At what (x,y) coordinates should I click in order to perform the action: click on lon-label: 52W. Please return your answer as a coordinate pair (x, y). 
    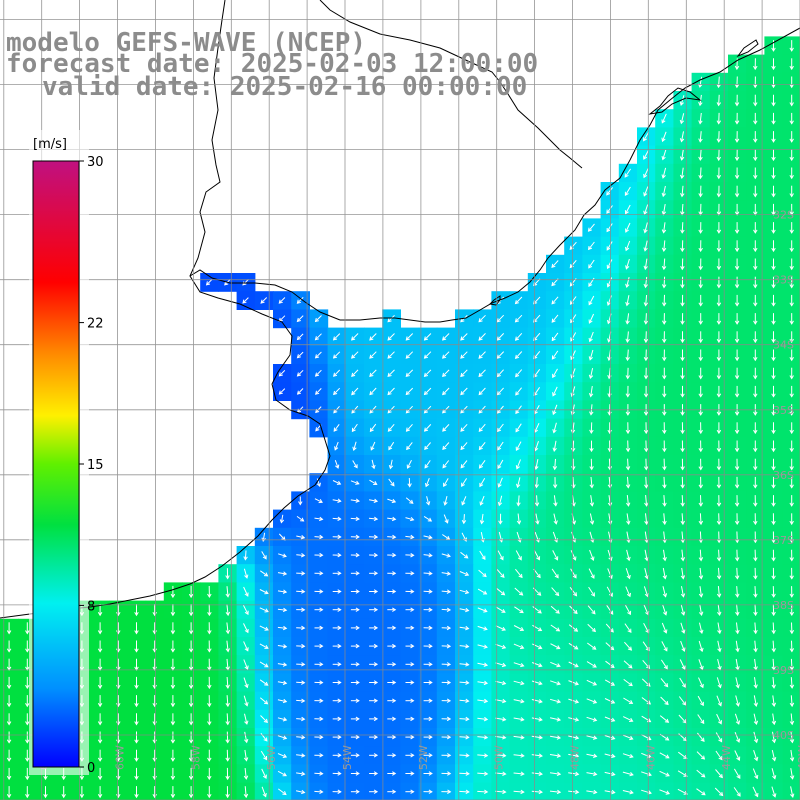
    Looking at the image, I should click on (423, 757).